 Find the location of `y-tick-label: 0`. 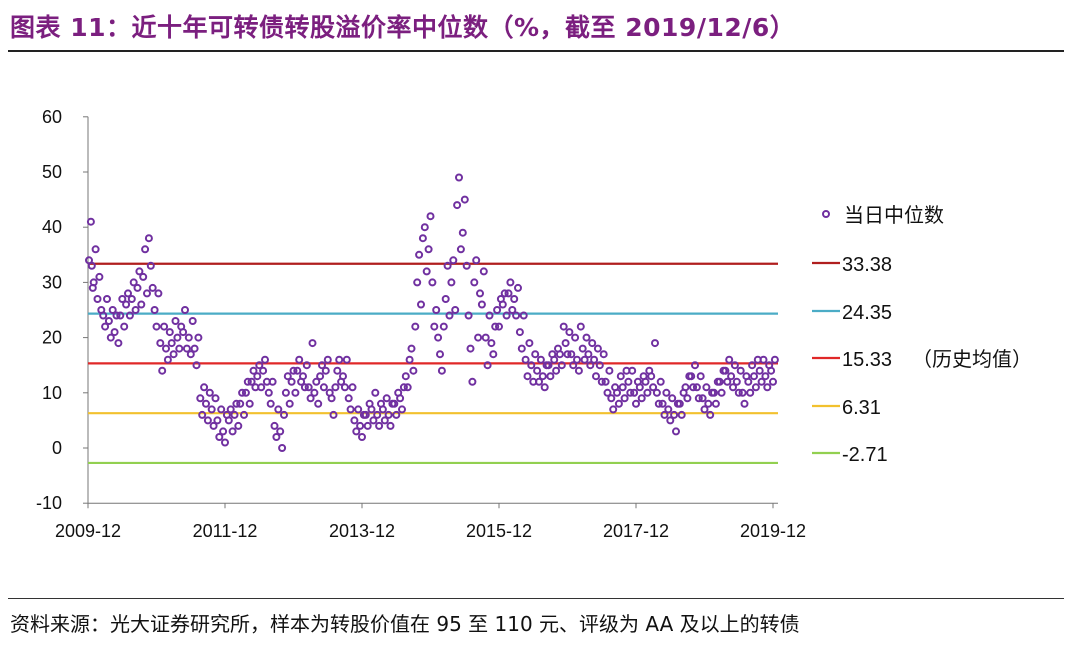

y-tick-label: 0 is located at coordinates (57, 448).